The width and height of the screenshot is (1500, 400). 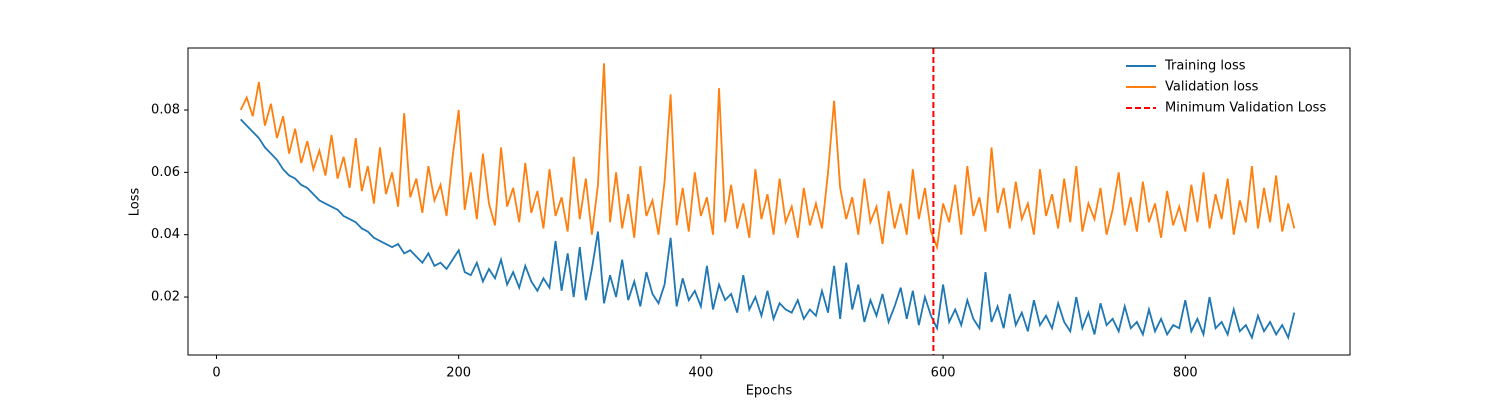 What do you see at coordinates (769, 391) in the screenshot?
I see `x-axis-label: Epochs` at bounding box center [769, 391].